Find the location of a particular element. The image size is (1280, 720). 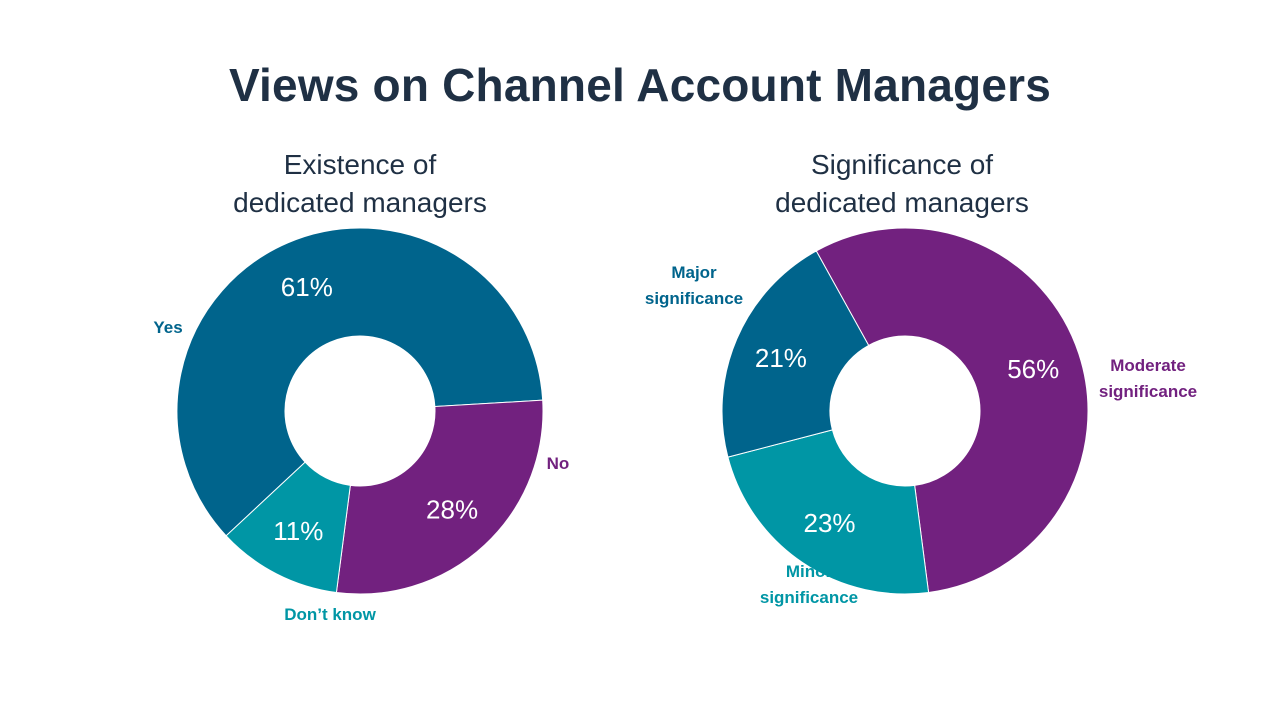

slice-category-label: No is located at coordinates (558, 463).